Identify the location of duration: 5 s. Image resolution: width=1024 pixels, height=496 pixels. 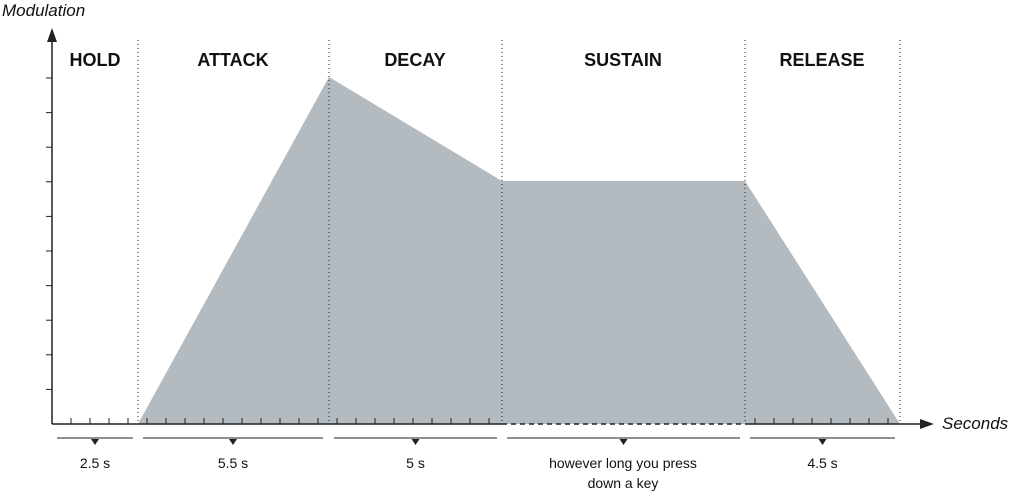
(415, 463).